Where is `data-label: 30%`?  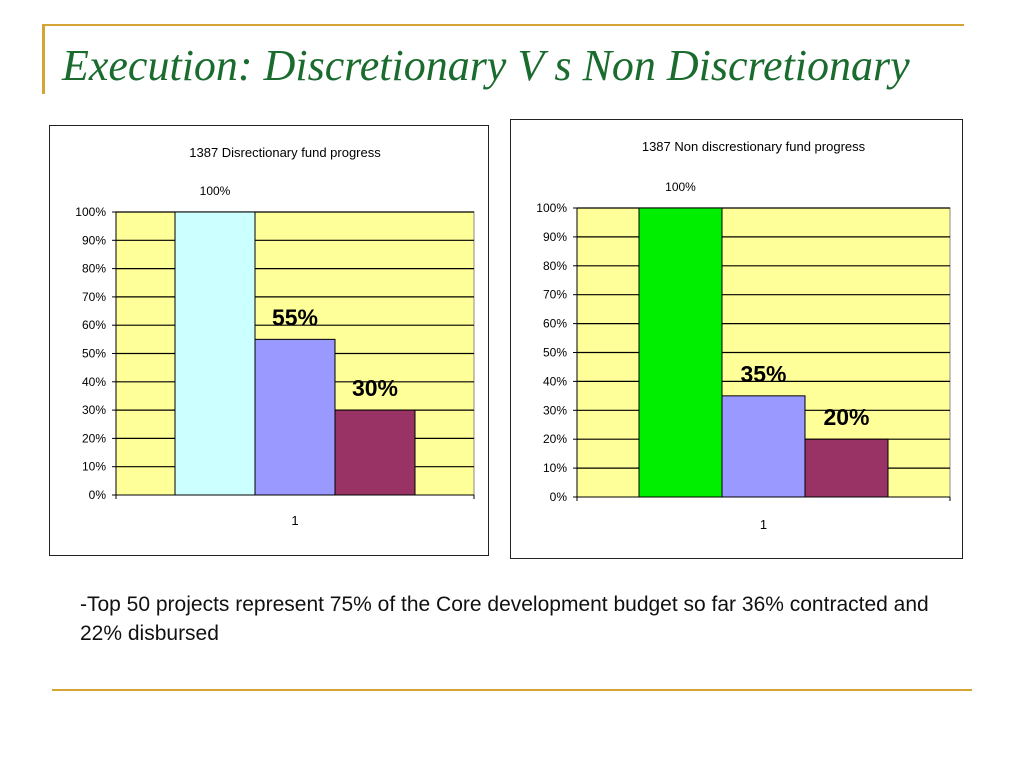
data-label: 30% is located at coordinates (375, 388).